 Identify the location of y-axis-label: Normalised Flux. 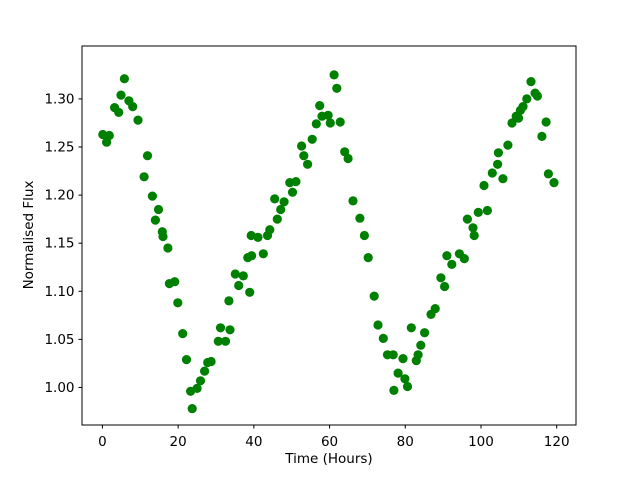
(29, 235).